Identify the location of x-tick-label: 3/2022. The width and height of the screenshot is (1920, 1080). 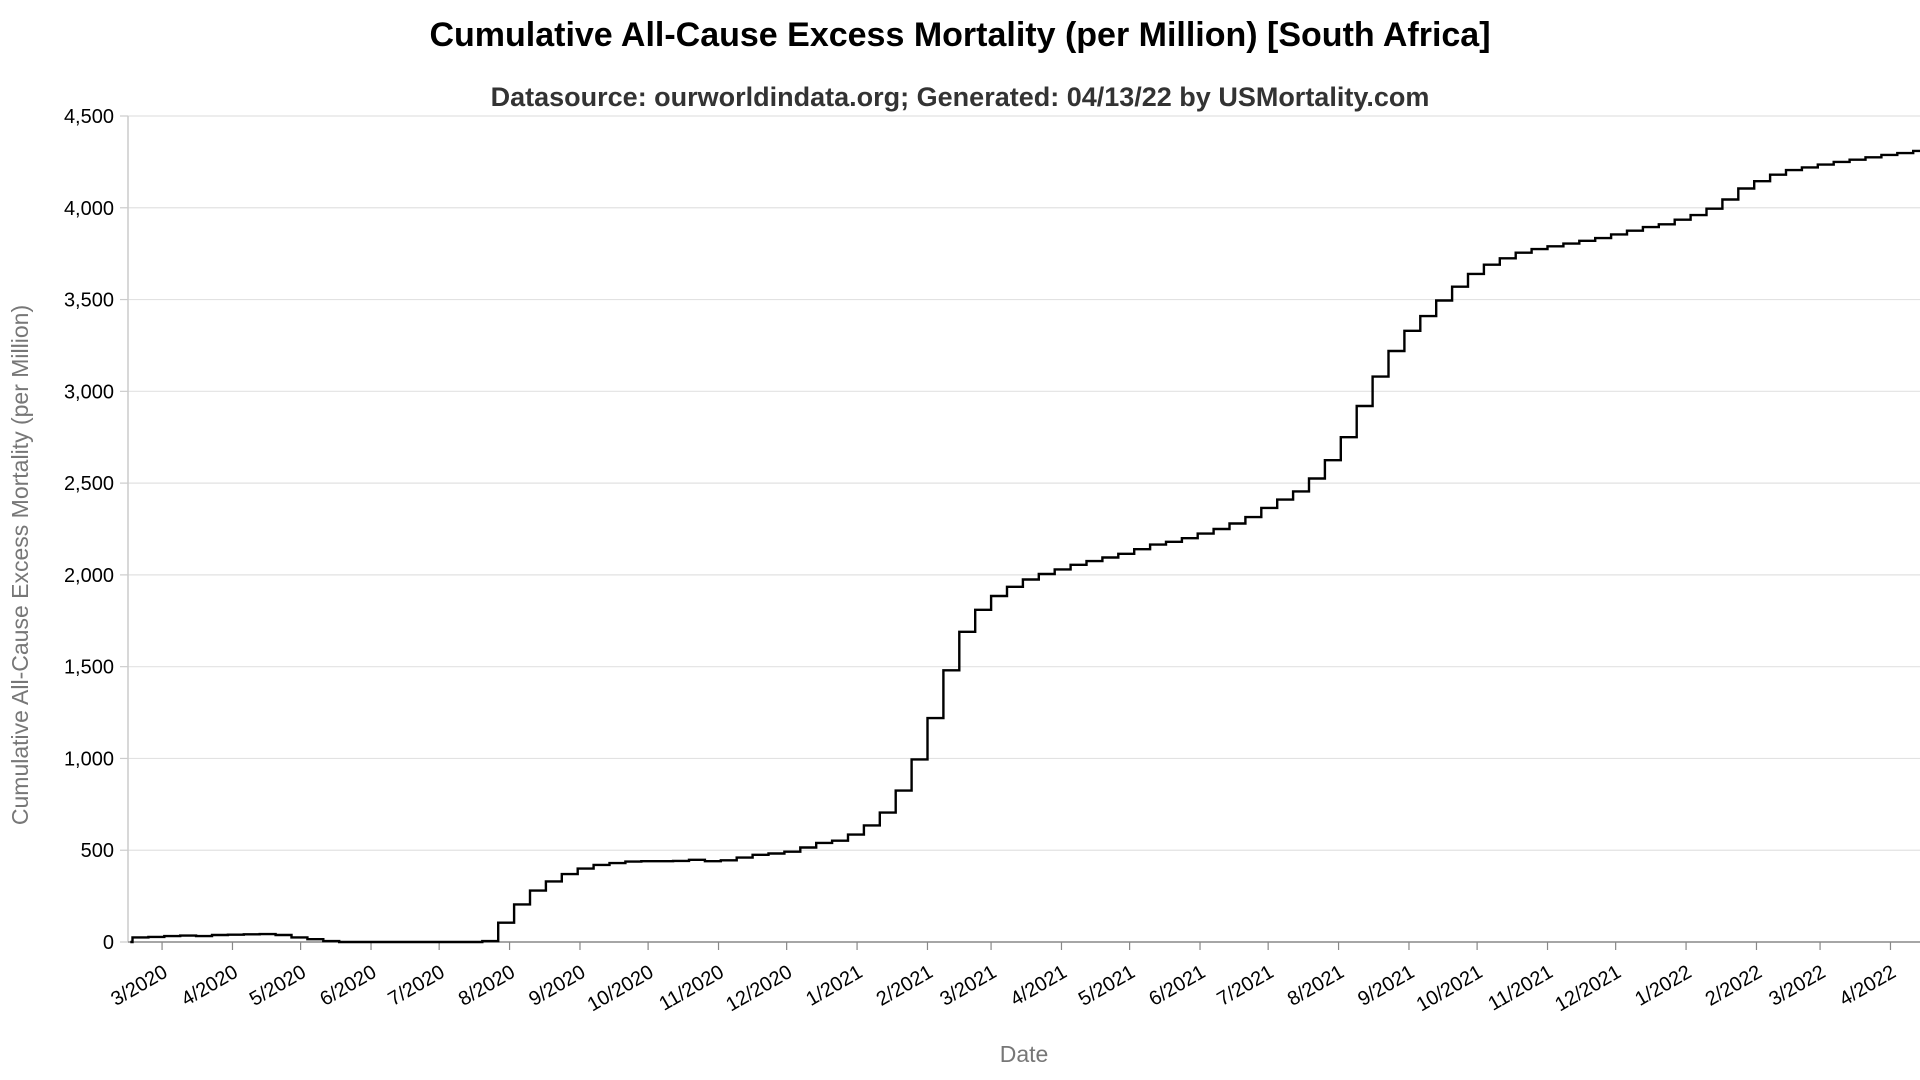
(1797, 986).